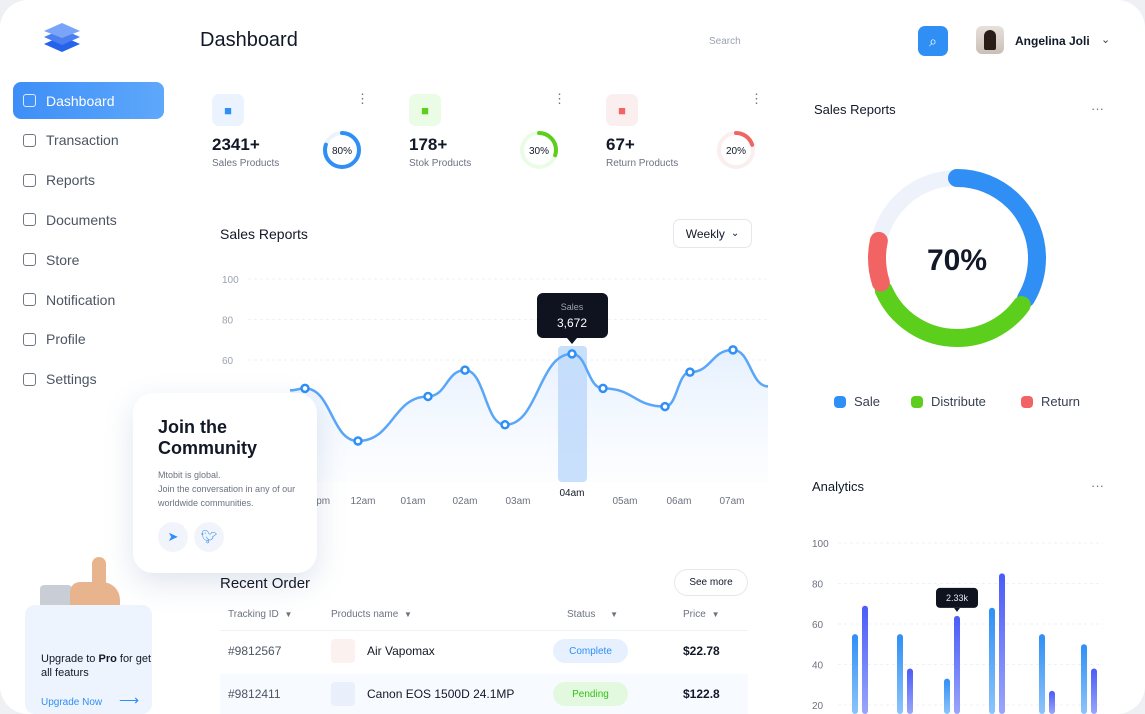 This screenshot has height=714, width=1145. I want to click on sidebar-item-label: Reports, so click(71, 180).